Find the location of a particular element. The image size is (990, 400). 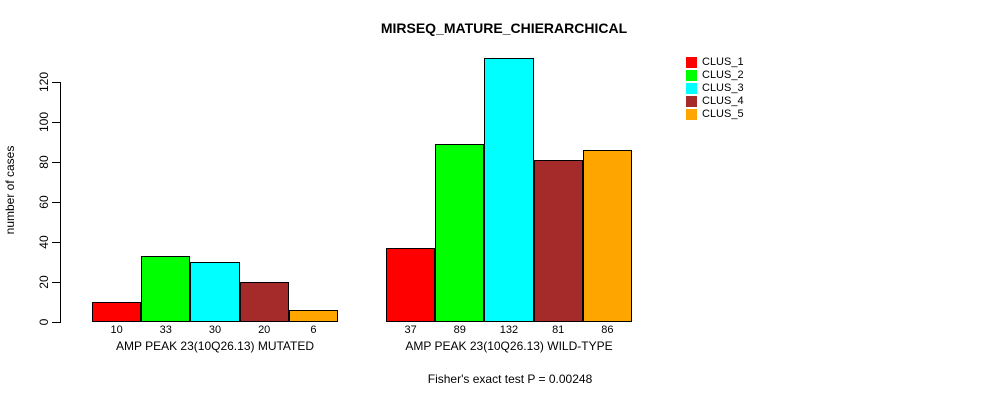

y-tick-label: 100 is located at coordinates (44, 122).